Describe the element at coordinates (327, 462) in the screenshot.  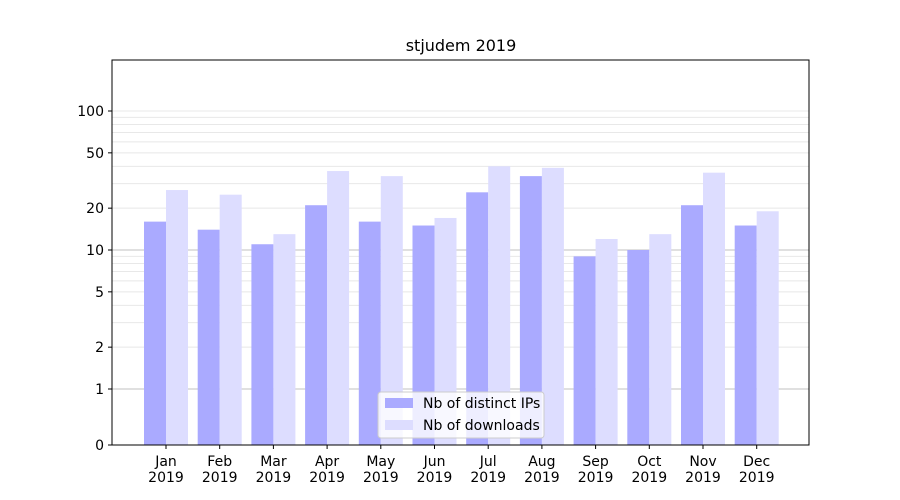
I see `x-tick-label-month: Apr` at that location.